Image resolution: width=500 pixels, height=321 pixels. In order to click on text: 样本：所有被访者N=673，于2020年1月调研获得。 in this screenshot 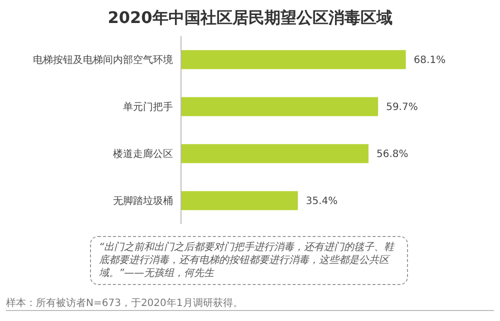, I will do `click(250, 303)`.